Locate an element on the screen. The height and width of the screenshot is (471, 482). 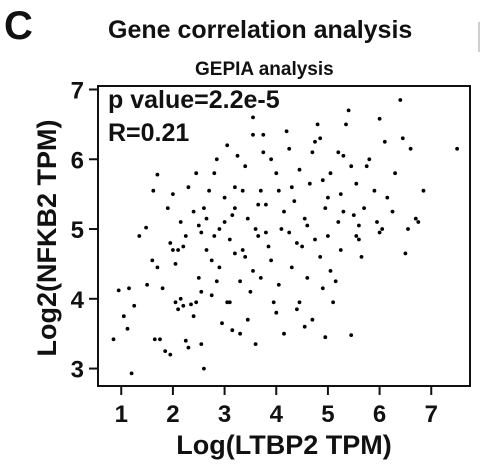
chart-title: Gene correlation analysis is located at coordinates (260, 30).